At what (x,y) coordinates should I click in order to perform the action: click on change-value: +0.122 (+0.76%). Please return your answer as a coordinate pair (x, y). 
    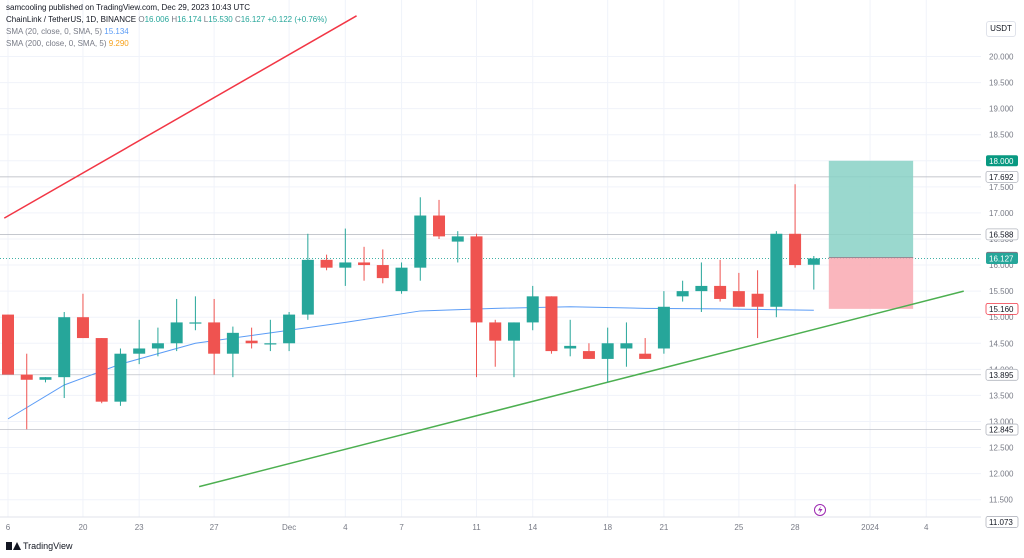
    Looking at the image, I should click on (297, 19).